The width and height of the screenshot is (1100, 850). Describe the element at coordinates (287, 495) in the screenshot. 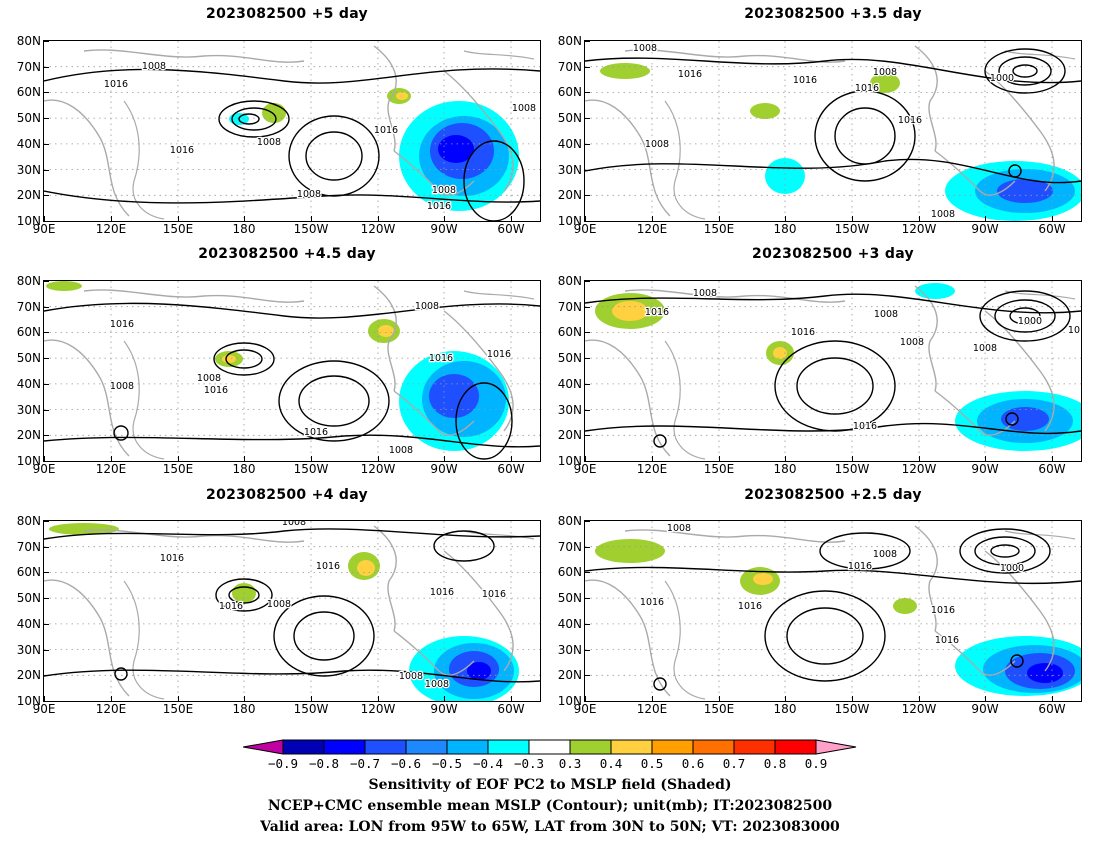

I see `panel-title: 2023082500 +4 day` at that location.